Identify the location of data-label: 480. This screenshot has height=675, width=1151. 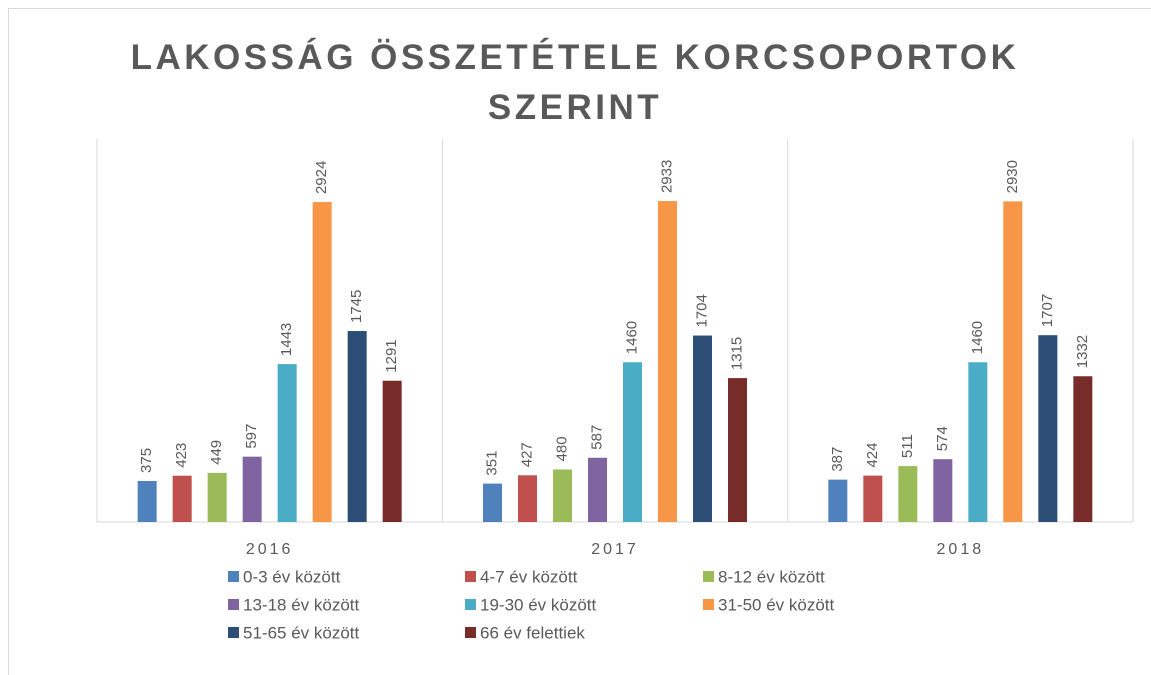
(561, 448).